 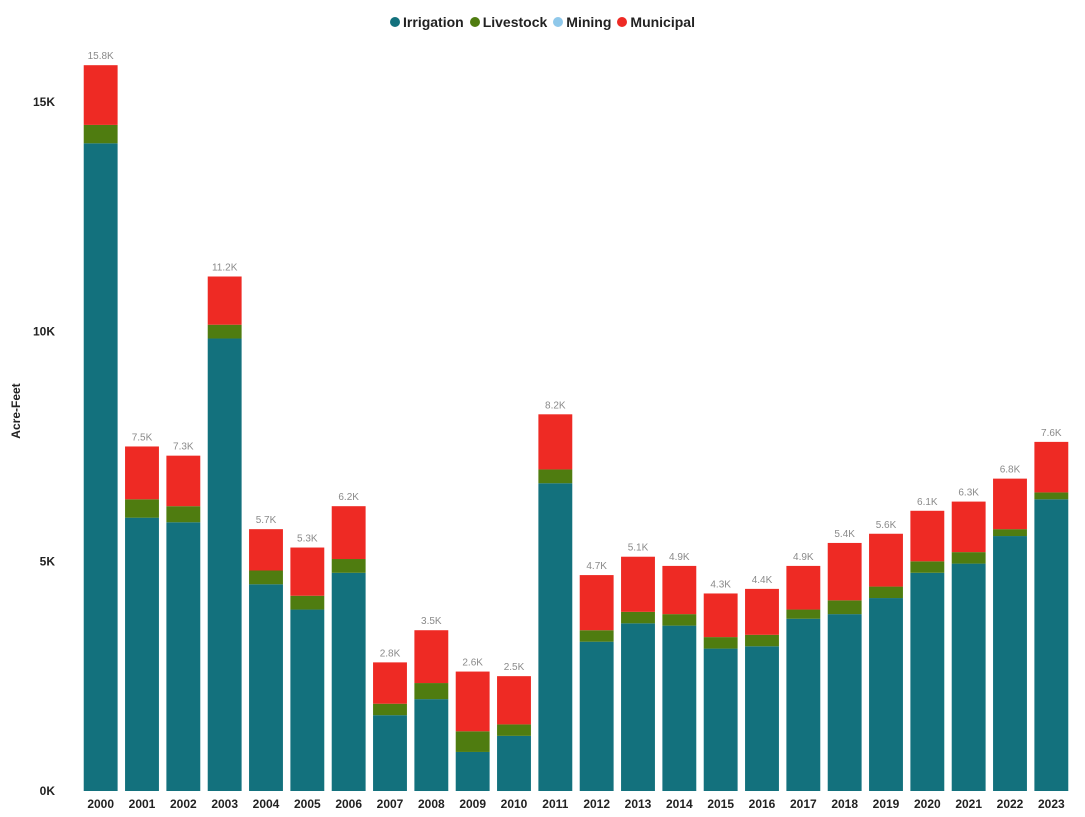 I want to click on bar-total-label: 11.2K, so click(x=225, y=268).